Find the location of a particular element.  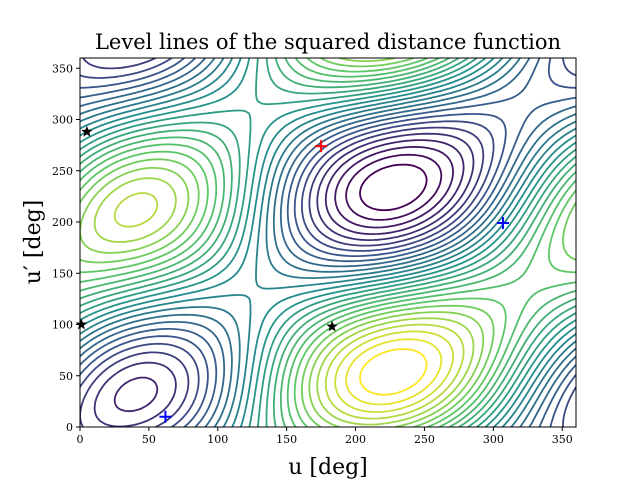

maximum-marker is located at coordinates (321, 146).